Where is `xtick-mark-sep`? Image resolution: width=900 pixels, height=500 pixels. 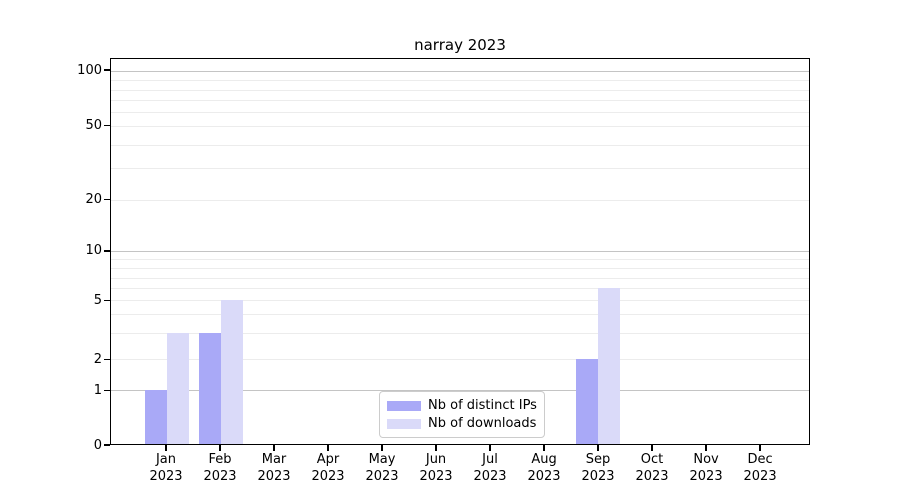 xtick-mark-sep is located at coordinates (598, 448).